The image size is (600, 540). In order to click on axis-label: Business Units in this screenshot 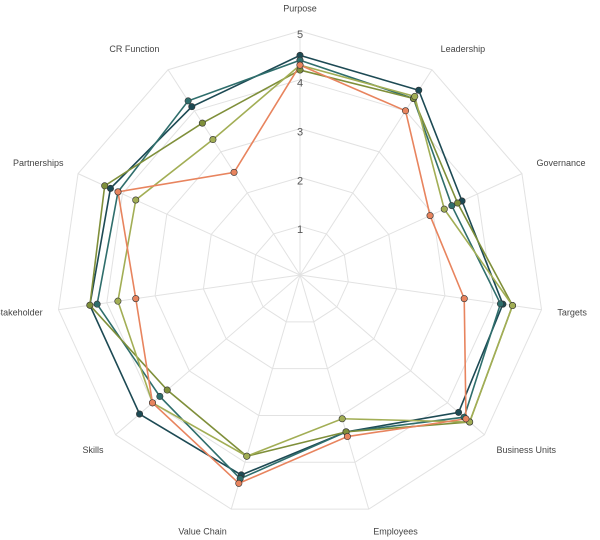, I will do `click(526, 450)`.